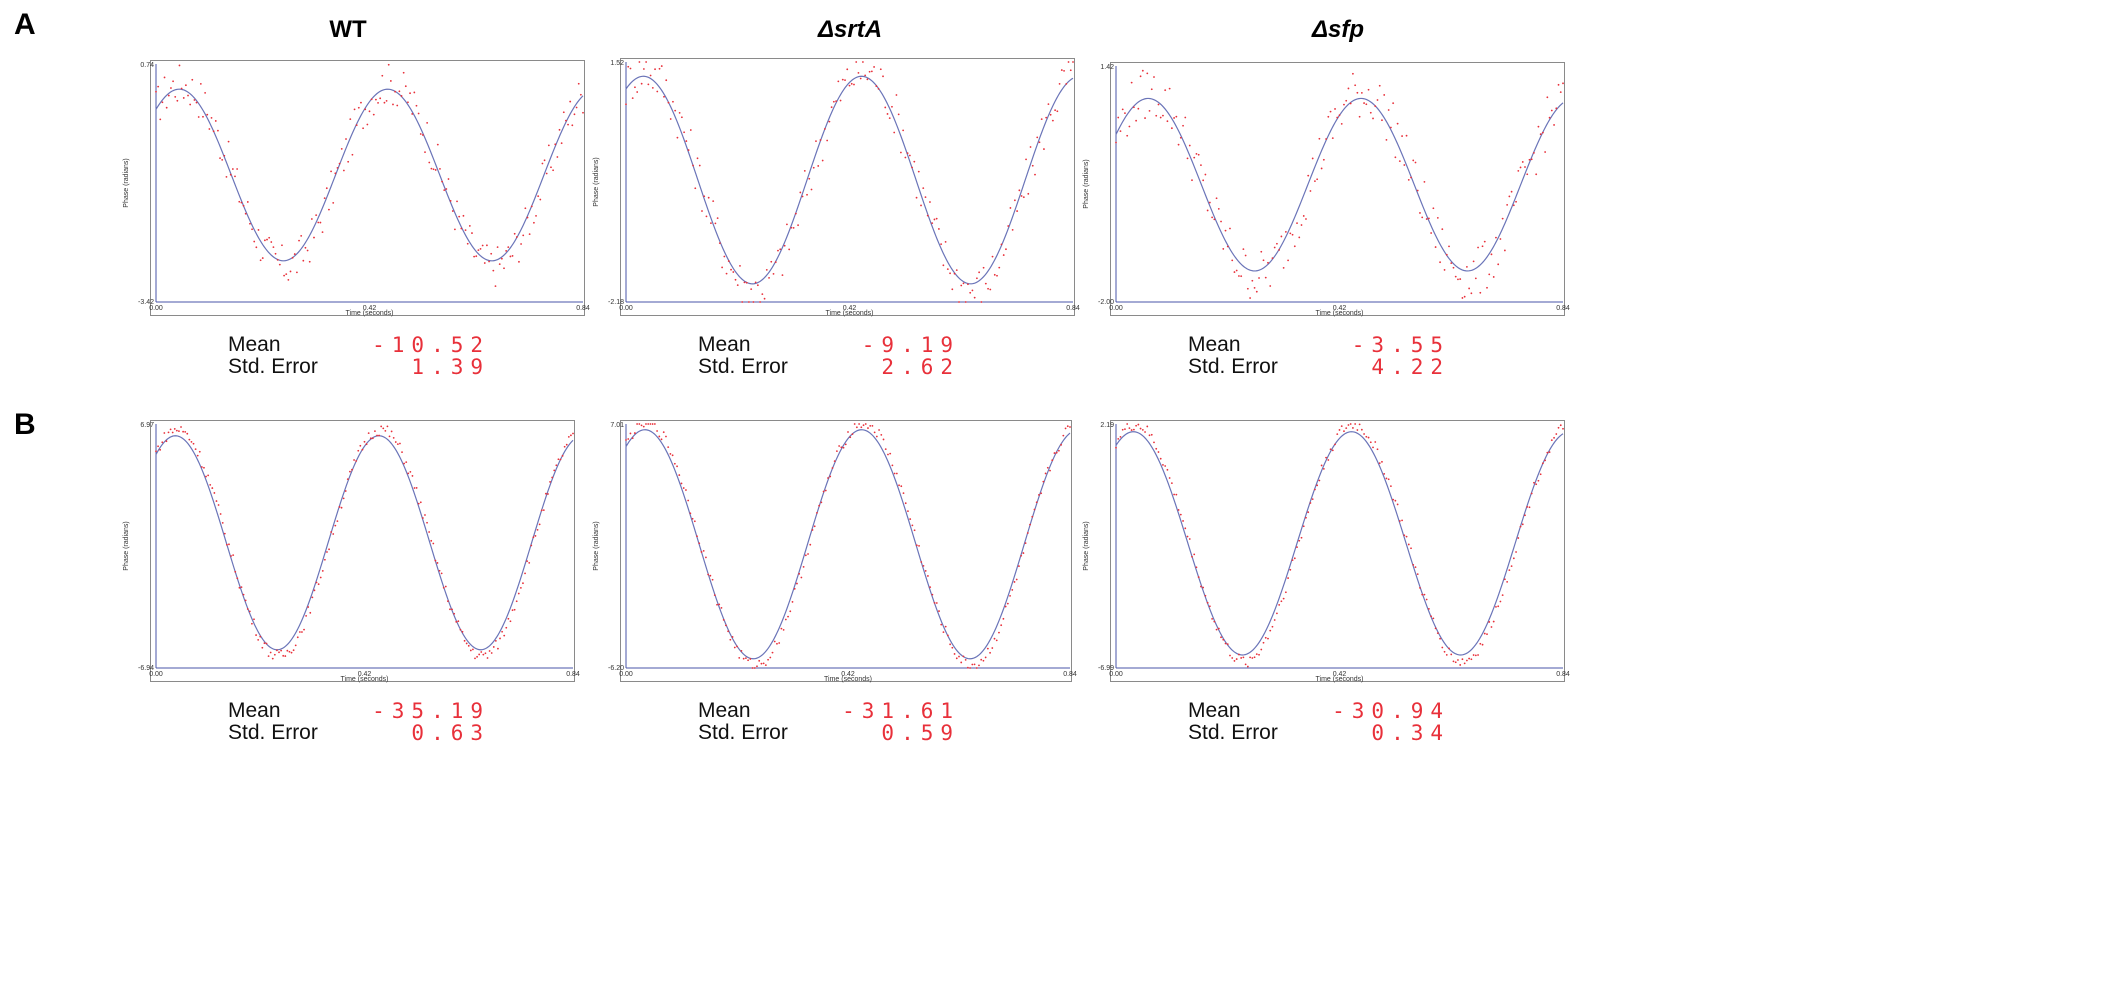  What do you see at coordinates (724, 710) in the screenshot?
I see `mean-label: Mean` at bounding box center [724, 710].